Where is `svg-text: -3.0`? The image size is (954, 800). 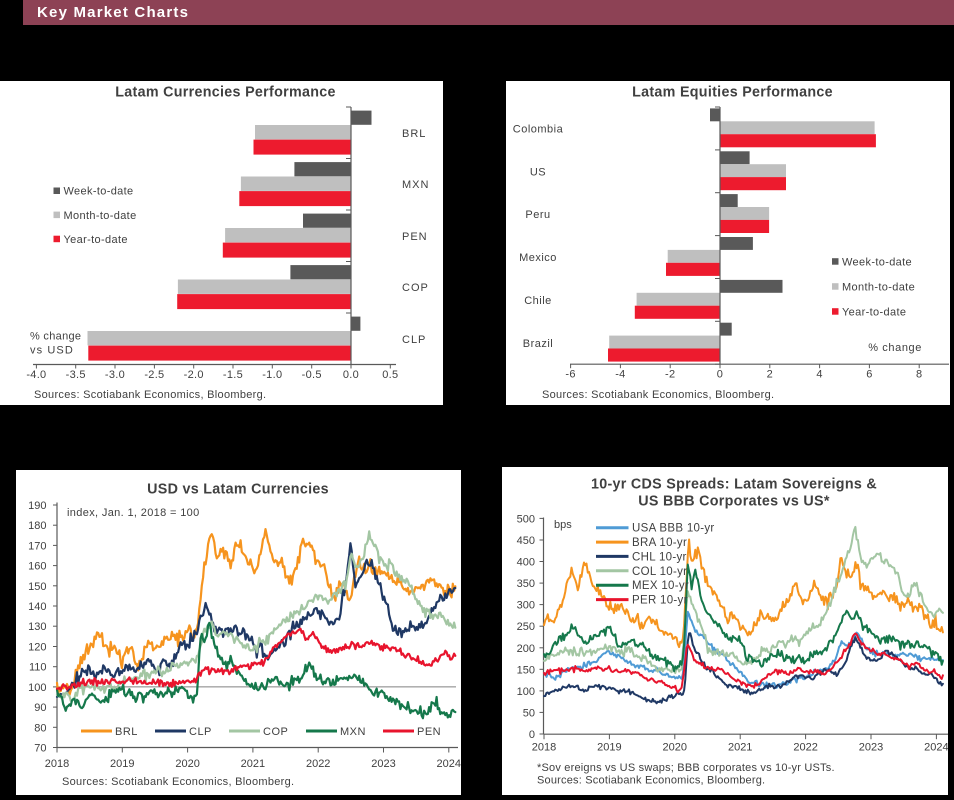
svg-text: -3.0 is located at coordinates (115, 375).